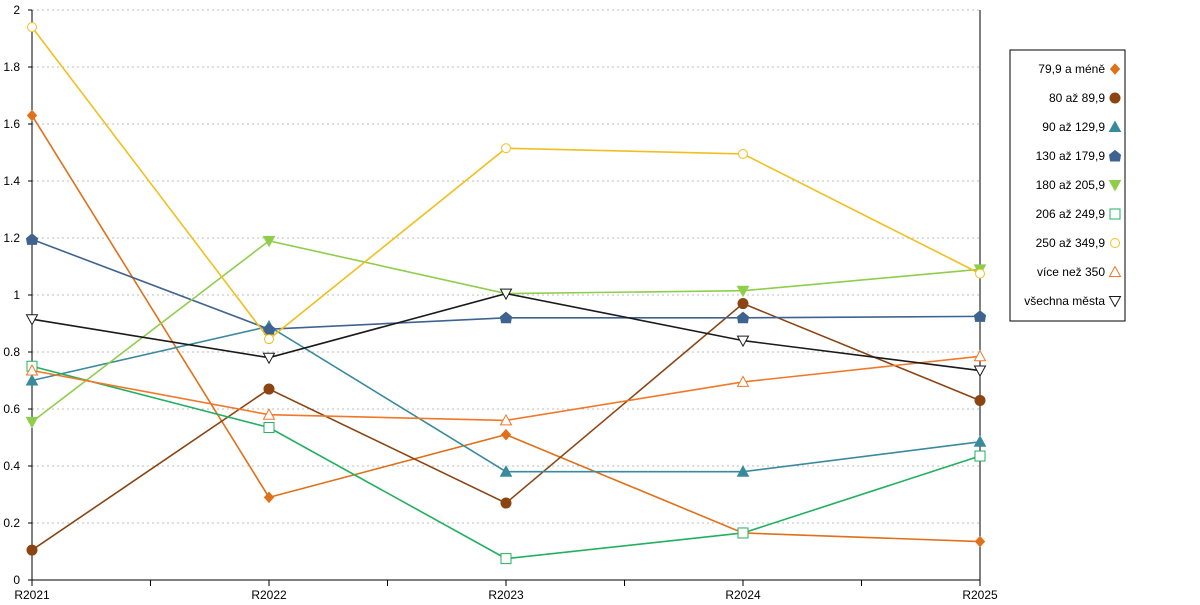 The image size is (1200, 605). I want to click on x-tick-label: R2021, so click(32, 594).